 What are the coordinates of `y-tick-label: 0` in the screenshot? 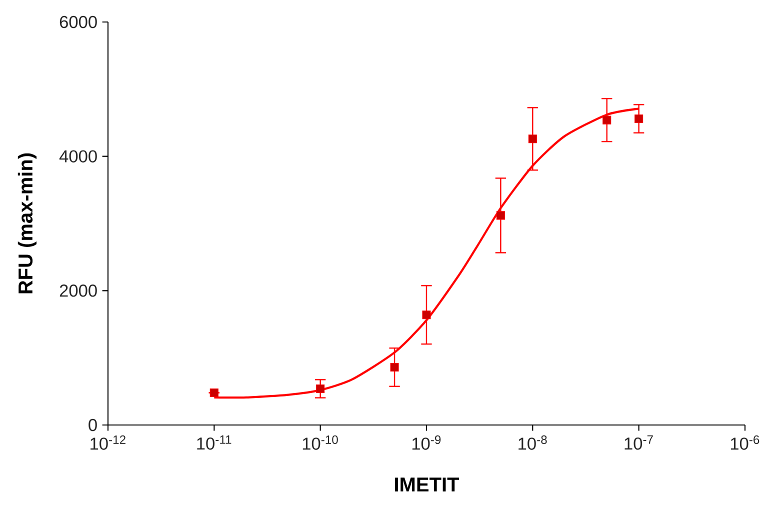 It's located at (92, 425).